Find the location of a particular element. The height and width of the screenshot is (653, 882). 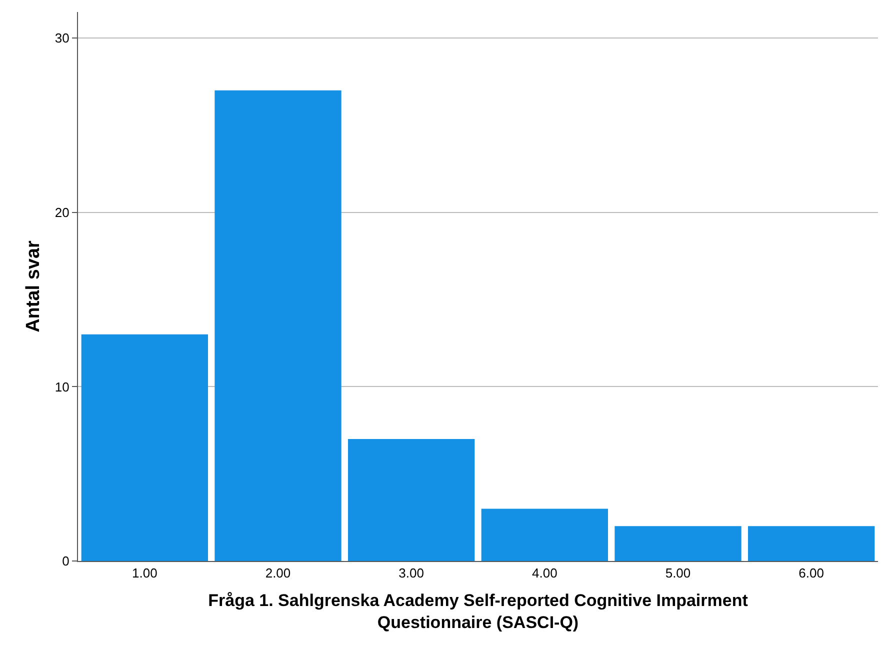

x-tick-label: 6.00 is located at coordinates (811, 573).